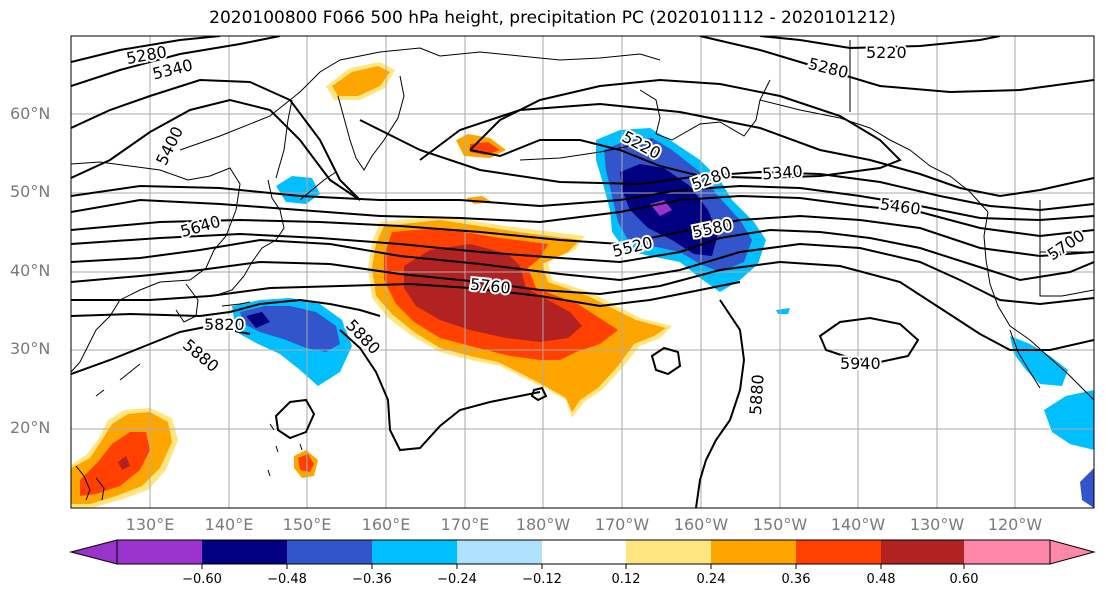 The width and height of the screenshot is (1105, 601). What do you see at coordinates (539, 394) in the screenshot?
I see `contour-loop-small-dot` at bounding box center [539, 394].